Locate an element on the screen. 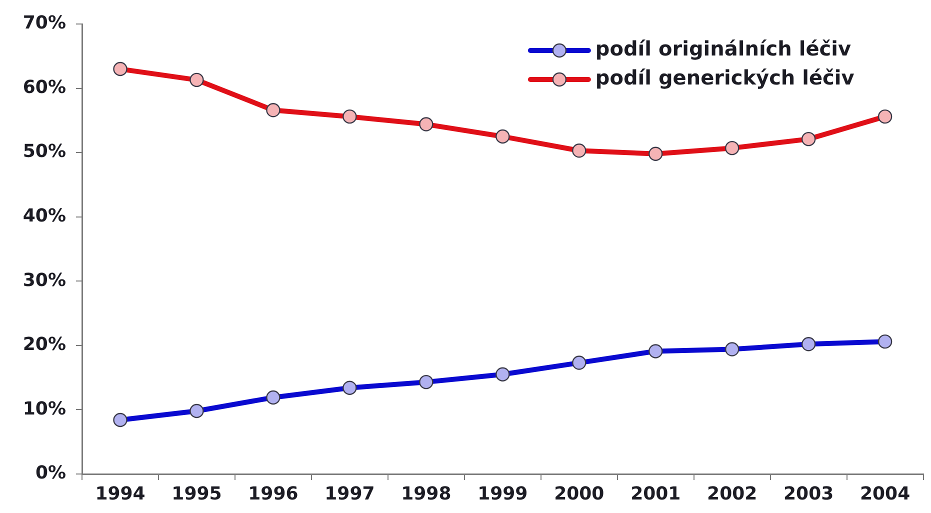 Image resolution: width=931 pixels, height=513 pixels. x-tick-label: 2002 is located at coordinates (732, 493).